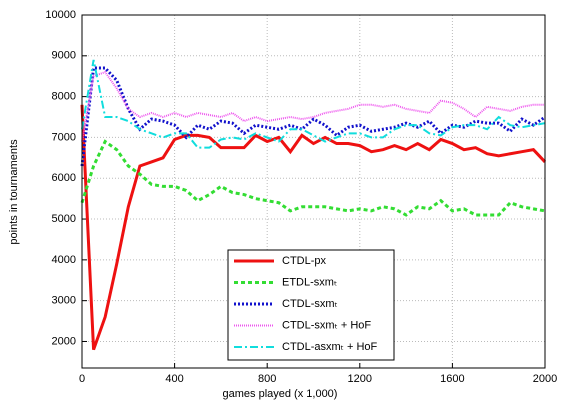  What do you see at coordinates (14, 192) in the screenshot?
I see `y-axis-label: points in tournaments` at bounding box center [14, 192].